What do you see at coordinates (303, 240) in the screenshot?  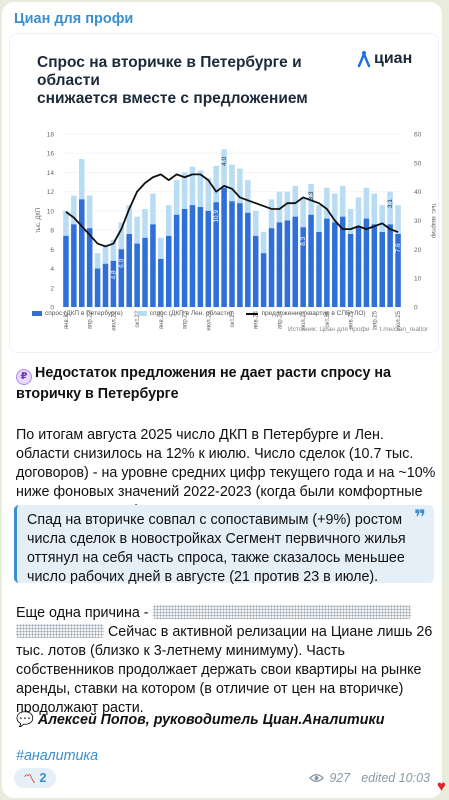 I see `data-label: 8,3` at bounding box center [303, 240].